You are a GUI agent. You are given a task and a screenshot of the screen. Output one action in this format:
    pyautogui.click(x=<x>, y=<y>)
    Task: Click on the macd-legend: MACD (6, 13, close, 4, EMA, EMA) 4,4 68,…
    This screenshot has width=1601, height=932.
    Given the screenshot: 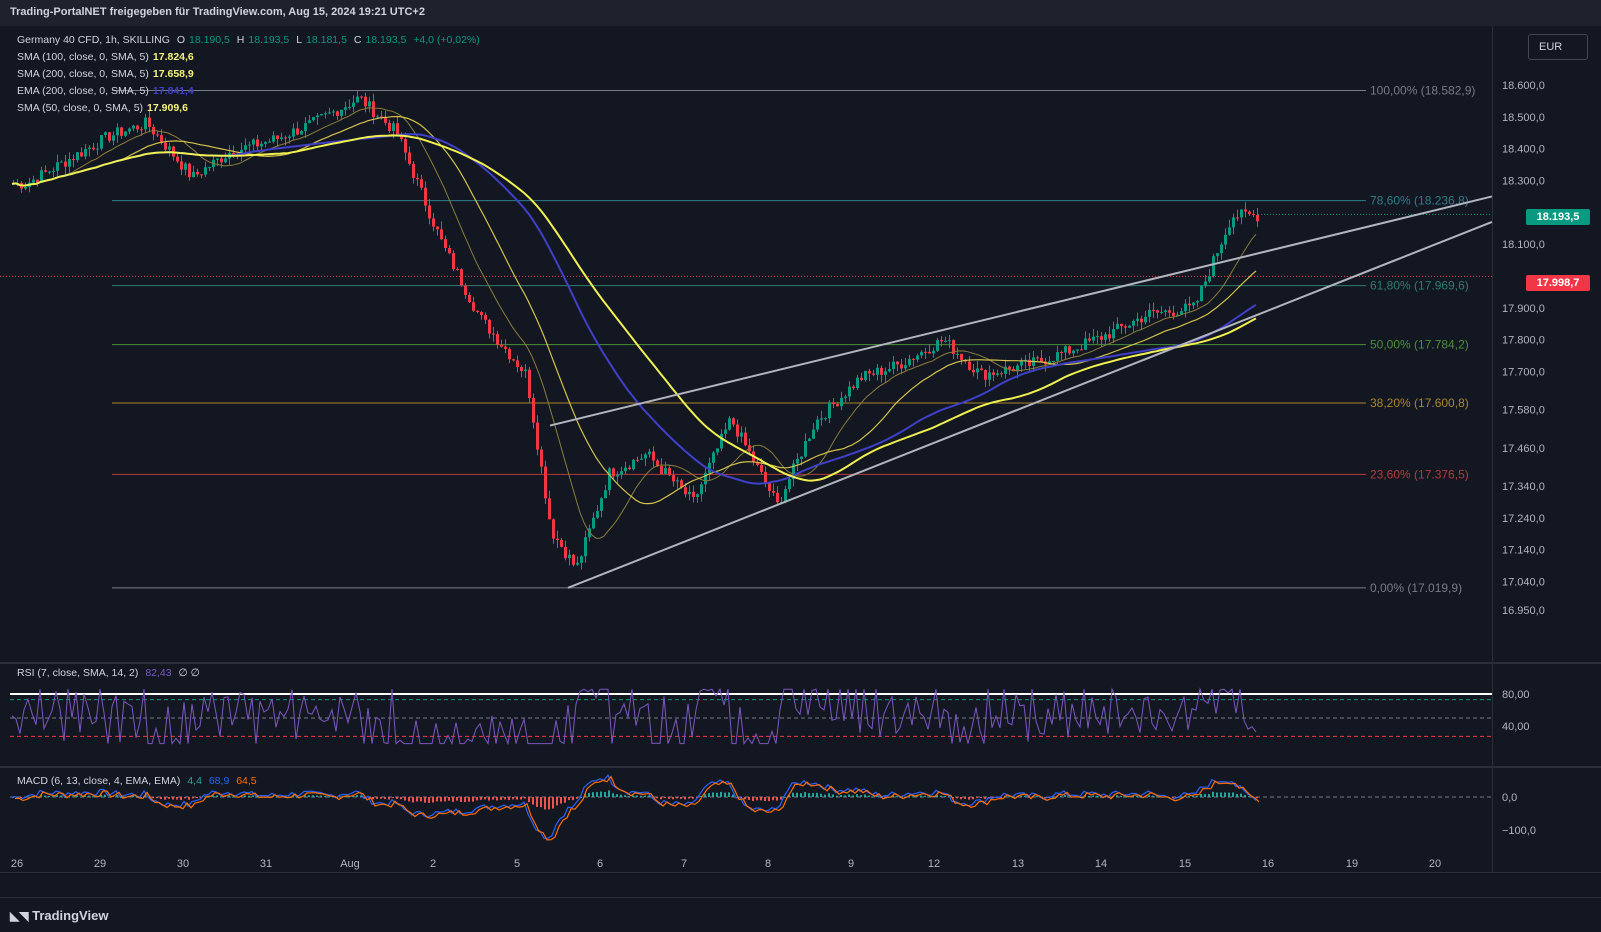 What is the action you would take?
    pyautogui.click(x=139, y=781)
    